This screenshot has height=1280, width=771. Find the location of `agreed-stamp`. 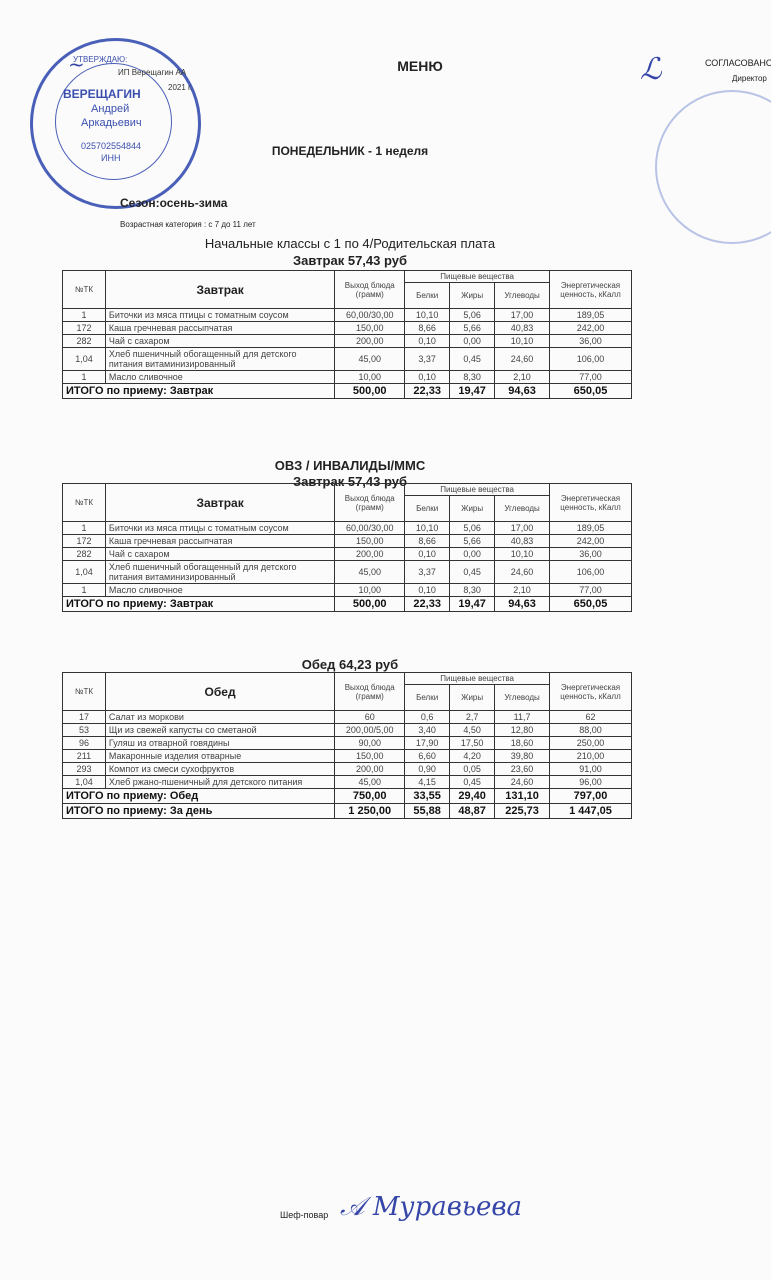

agreed-stamp is located at coordinates (713, 167).